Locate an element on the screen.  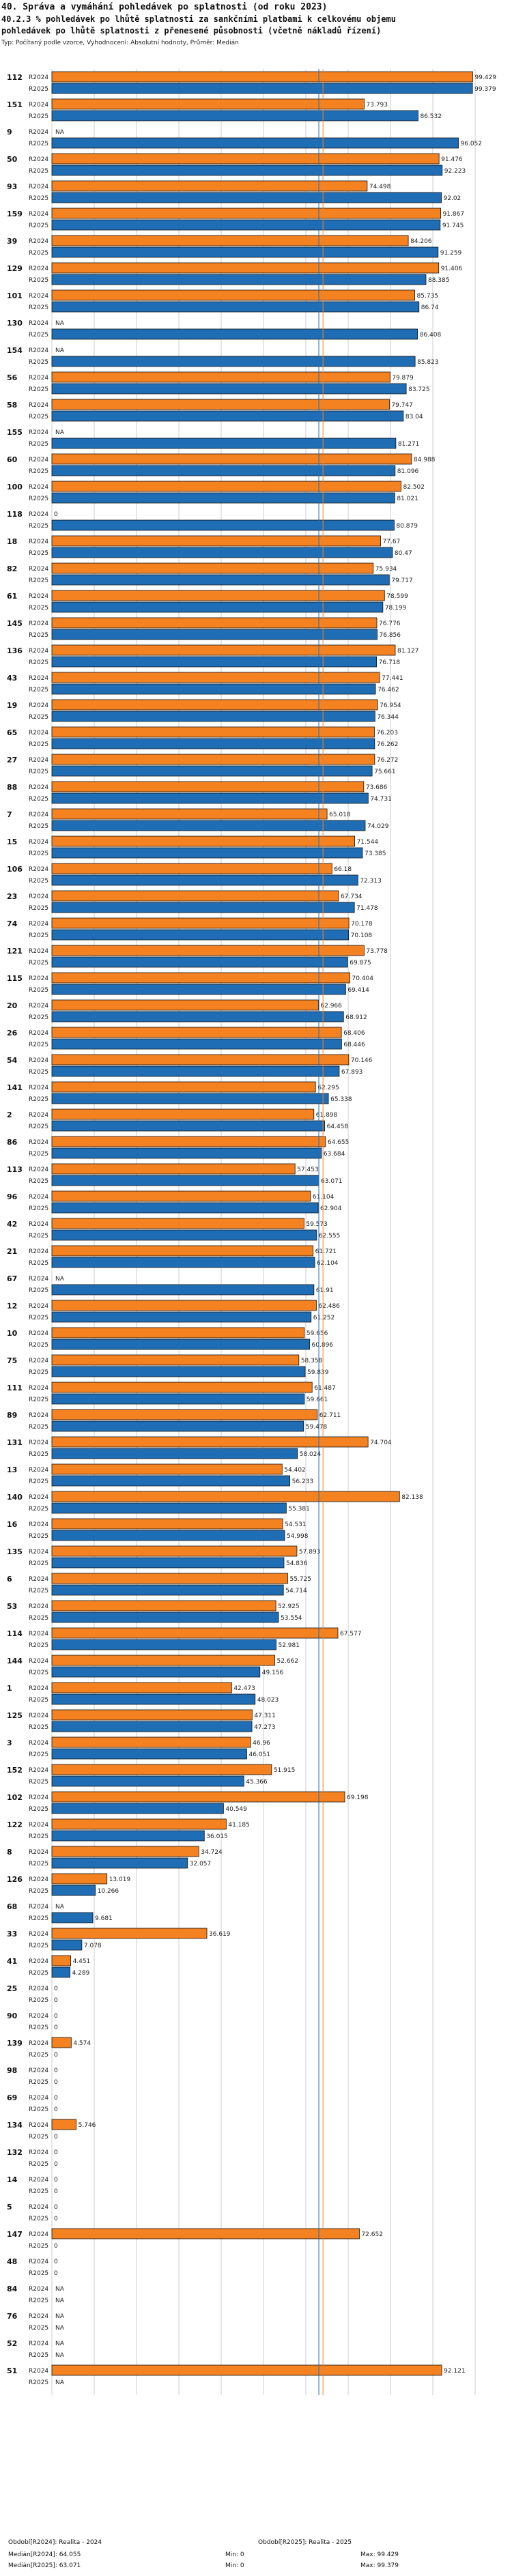
value-label: 71.544 is located at coordinates (368, 842).